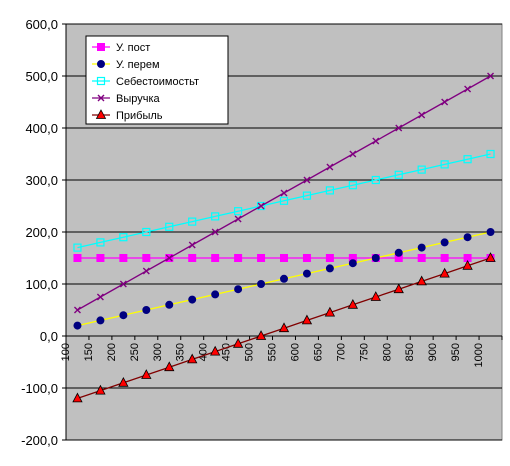  Describe the element at coordinates (318, 352) in the screenshot. I see `xtick-label: 650` at that location.